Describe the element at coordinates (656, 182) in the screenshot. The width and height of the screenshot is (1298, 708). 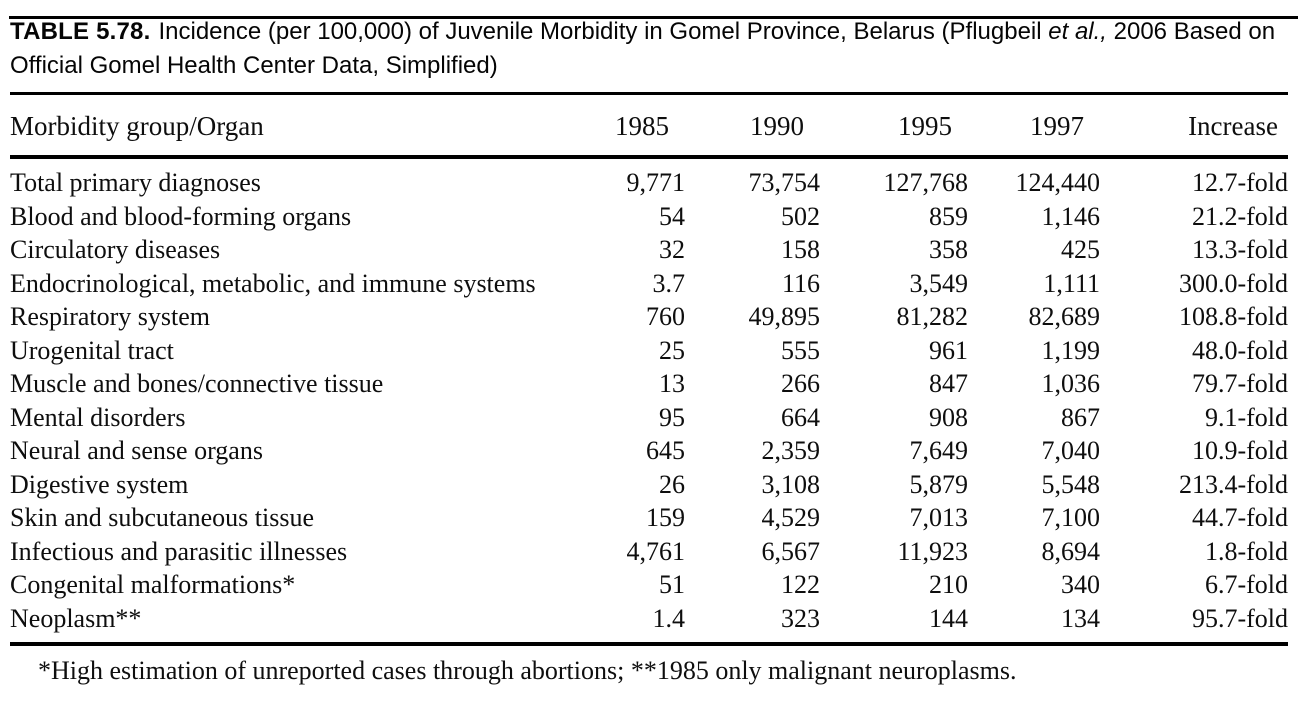
I see `value-1985: 9,771` at that location.